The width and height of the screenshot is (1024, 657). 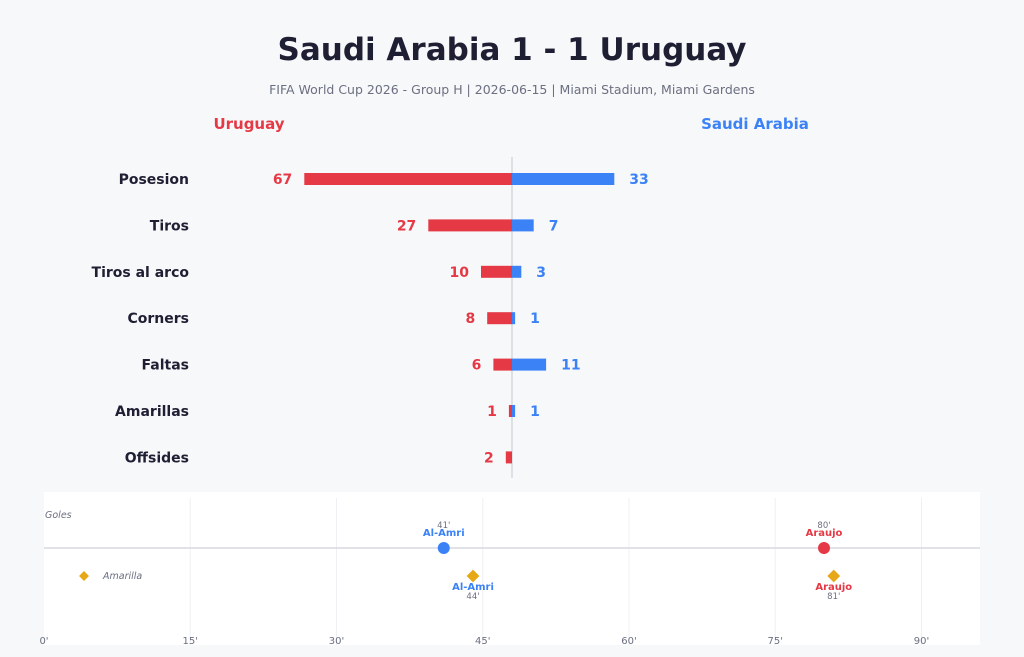 I want to click on team-label-uruguay: Uruguay, so click(x=248, y=124).